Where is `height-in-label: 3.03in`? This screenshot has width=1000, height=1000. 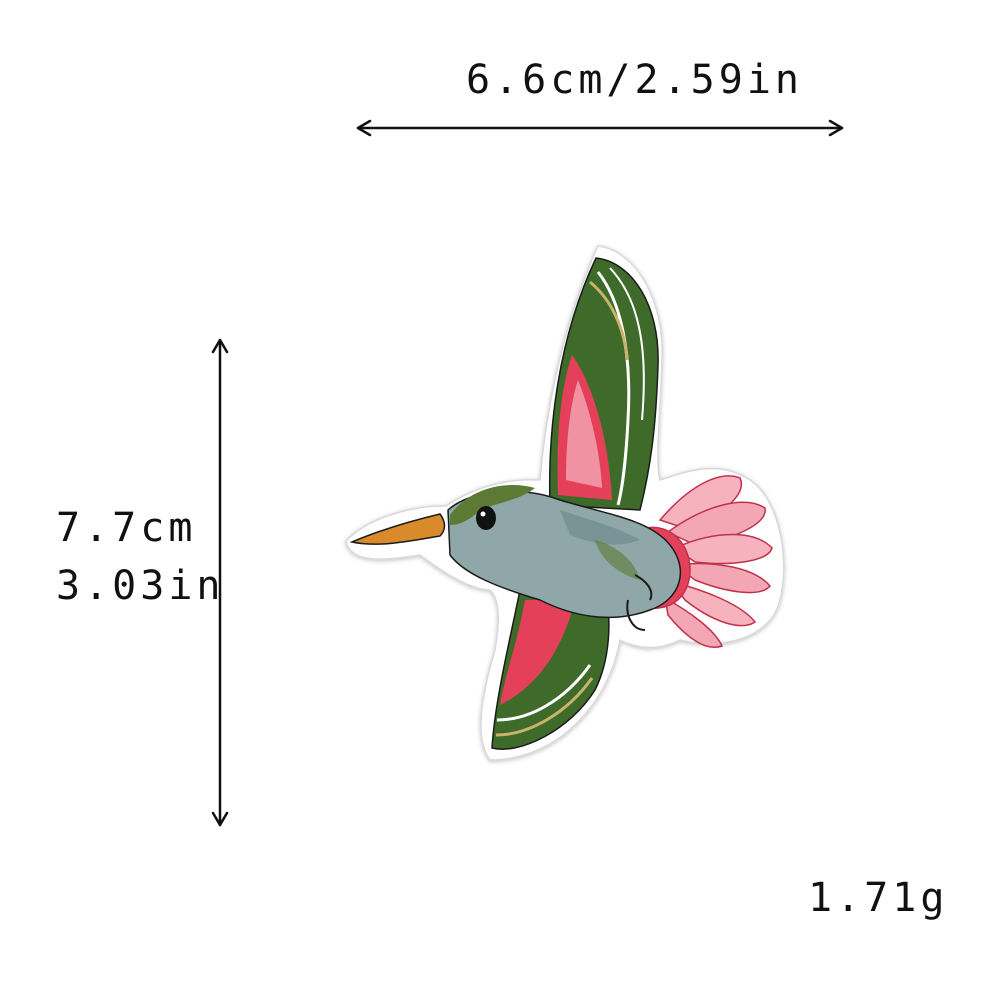
height-in-label: 3.03in is located at coordinates (140, 586).